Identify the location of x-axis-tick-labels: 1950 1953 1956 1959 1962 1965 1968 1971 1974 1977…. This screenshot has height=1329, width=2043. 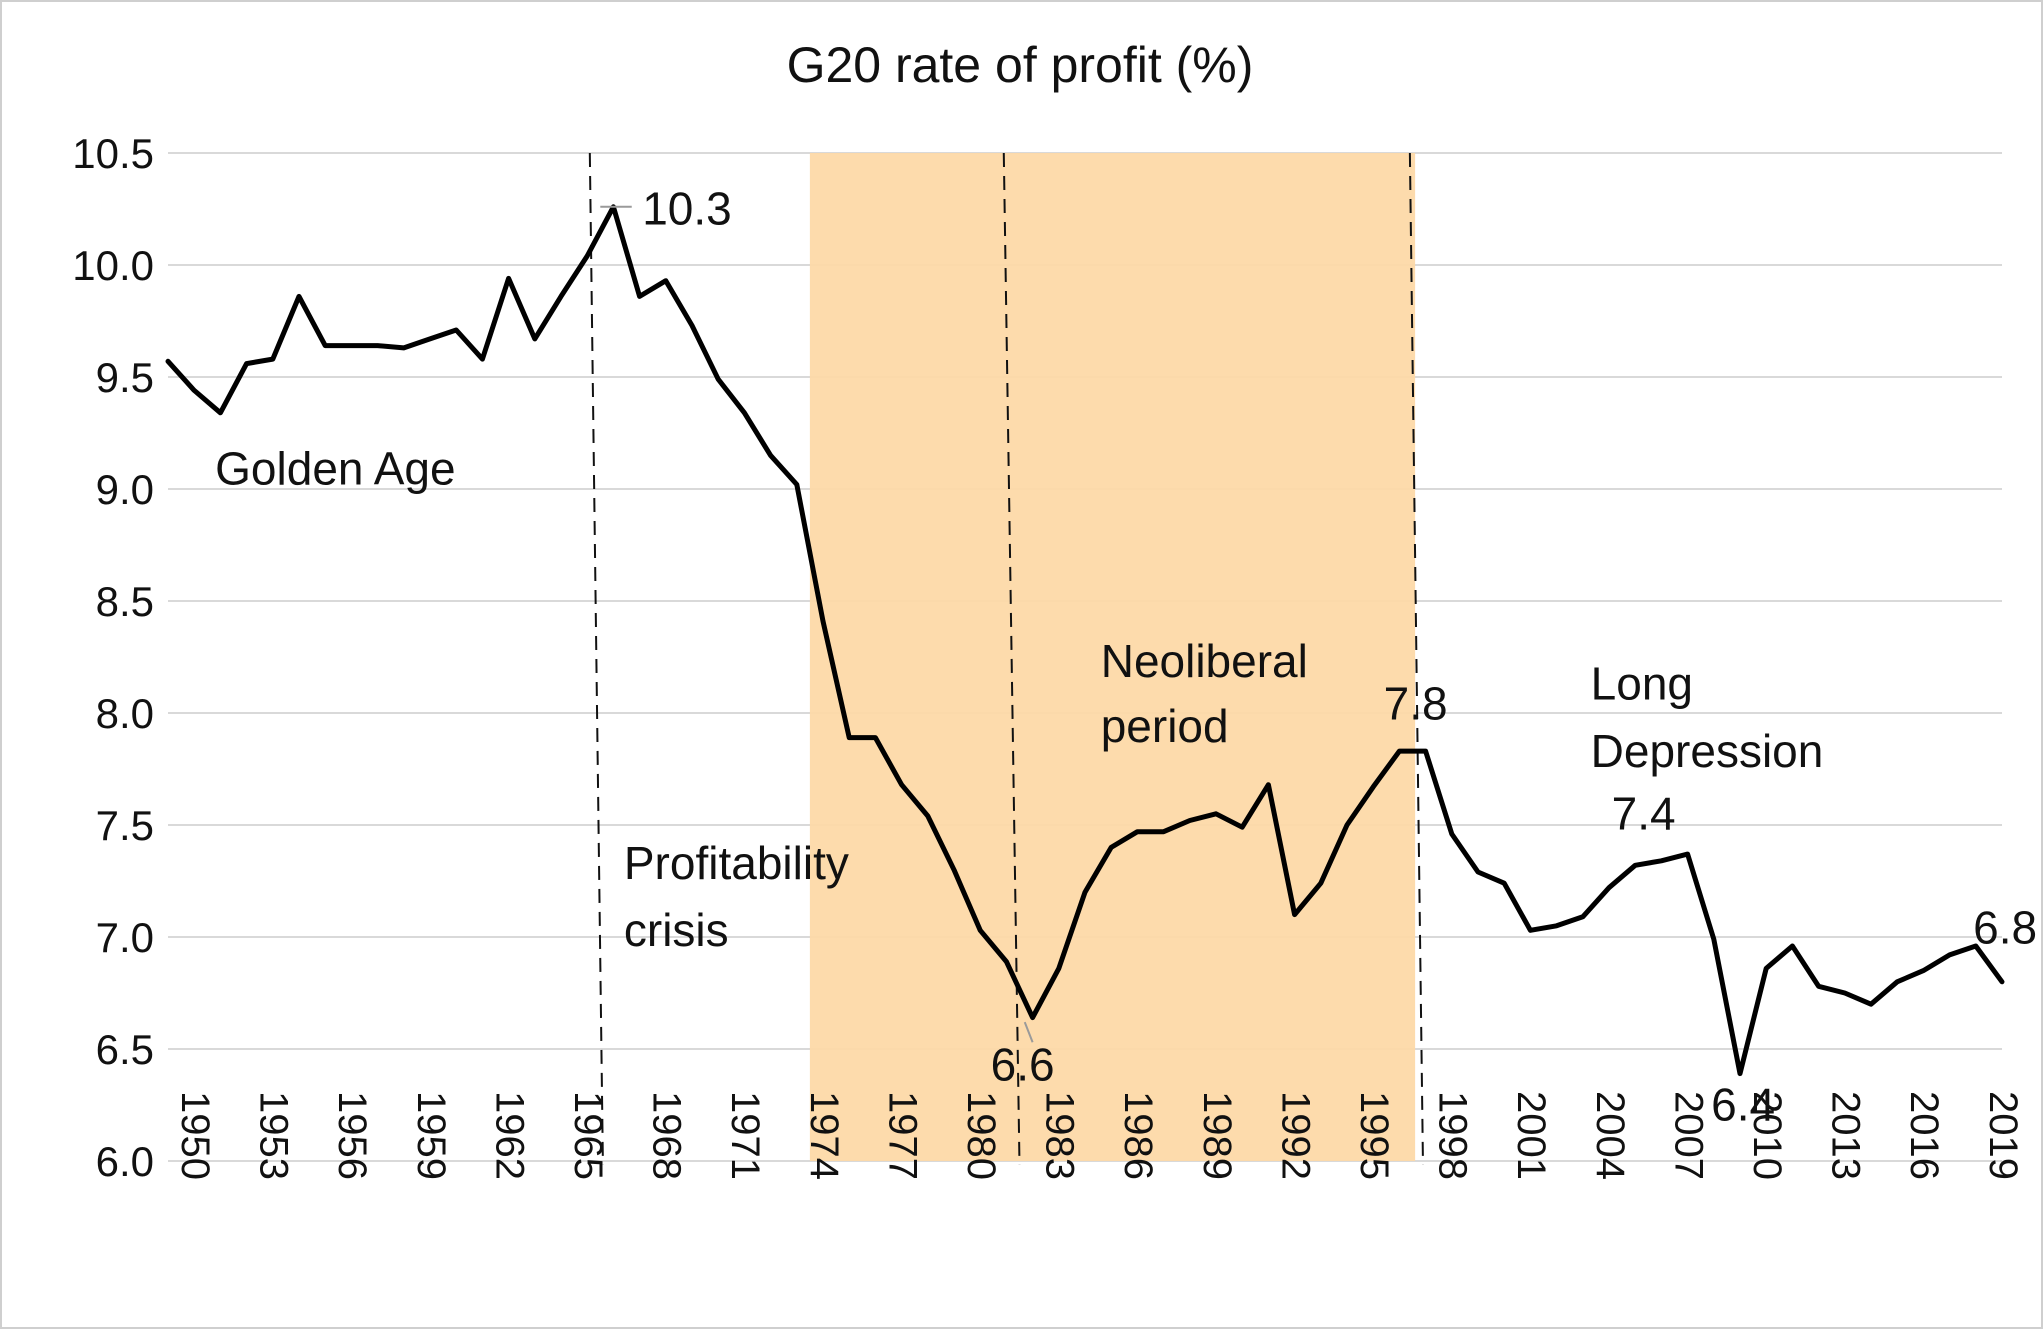
(1099, 1135).